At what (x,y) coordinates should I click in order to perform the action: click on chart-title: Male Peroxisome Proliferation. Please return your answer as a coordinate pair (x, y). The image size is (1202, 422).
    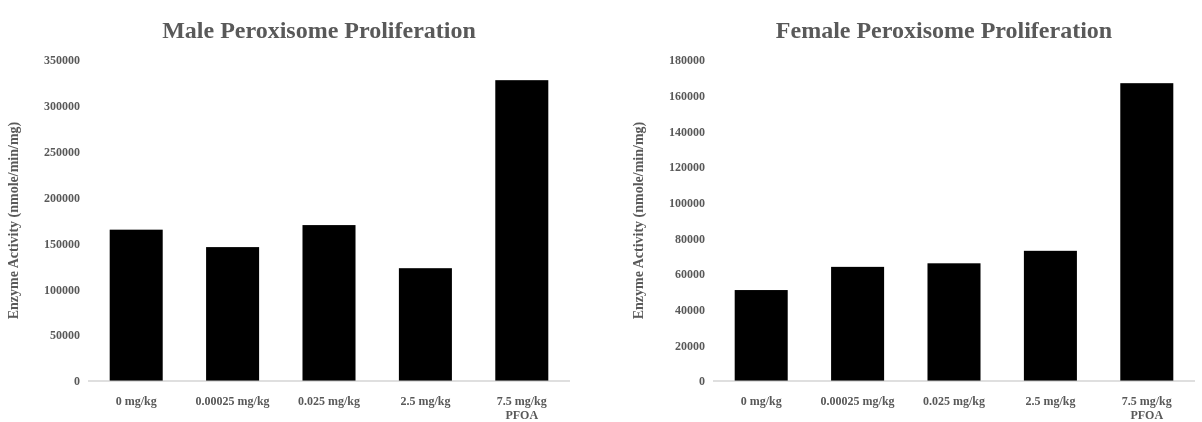
    Looking at the image, I should click on (319, 30).